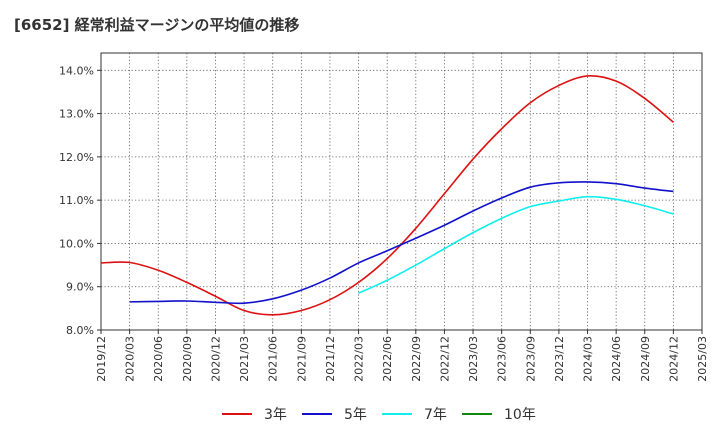 This screenshot has width=720, height=440. Describe the element at coordinates (702, 359) in the screenshot. I see `x-tick-label: 2025/03` at that location.